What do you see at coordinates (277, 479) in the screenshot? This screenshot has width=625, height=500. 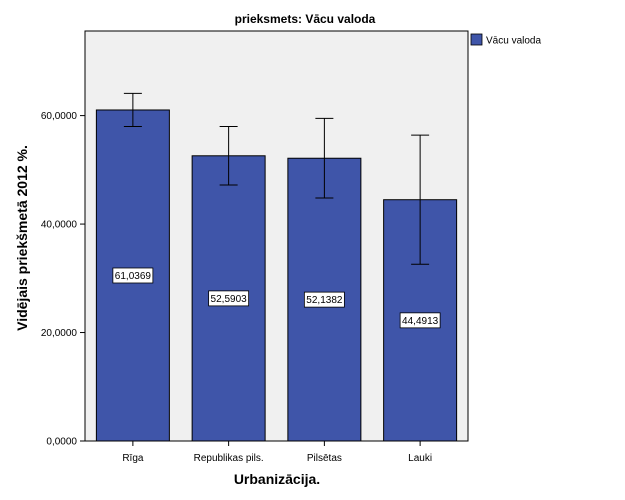 I see `x-axis-label: Urbanizācija.` at bounding box center [277, 479].